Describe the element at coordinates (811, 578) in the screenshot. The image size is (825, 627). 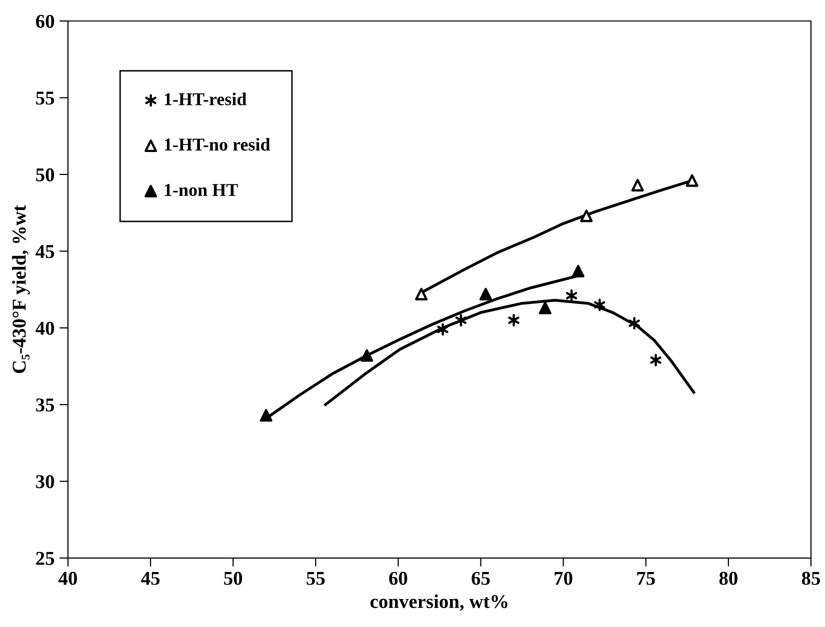
I see `x-tick-label: 85` at that location.